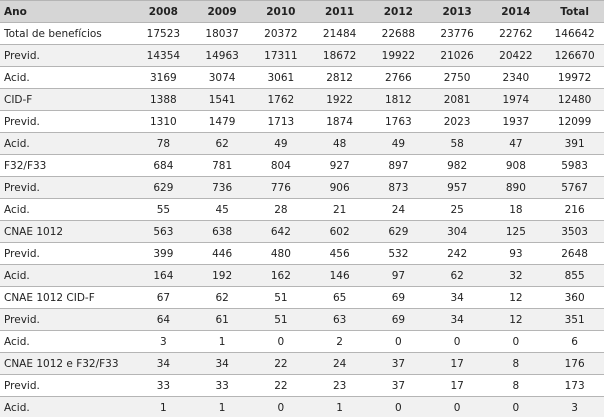 The height and width of the screenshot is (417, 604). Describe the element at coordinates (67, 33) in the screenshot. I see `row-label: Total de benefícios` at that location.